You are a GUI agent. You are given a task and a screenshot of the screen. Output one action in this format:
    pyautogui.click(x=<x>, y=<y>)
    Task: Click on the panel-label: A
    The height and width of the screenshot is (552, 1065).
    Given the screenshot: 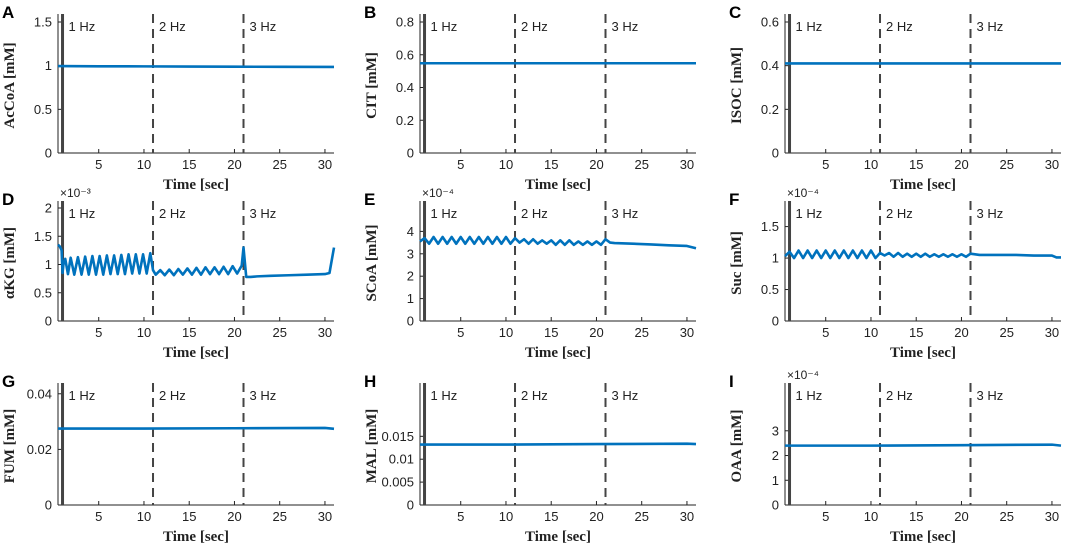 What is the action you would take?
    pyautogui.click(x=8, y=12)
    